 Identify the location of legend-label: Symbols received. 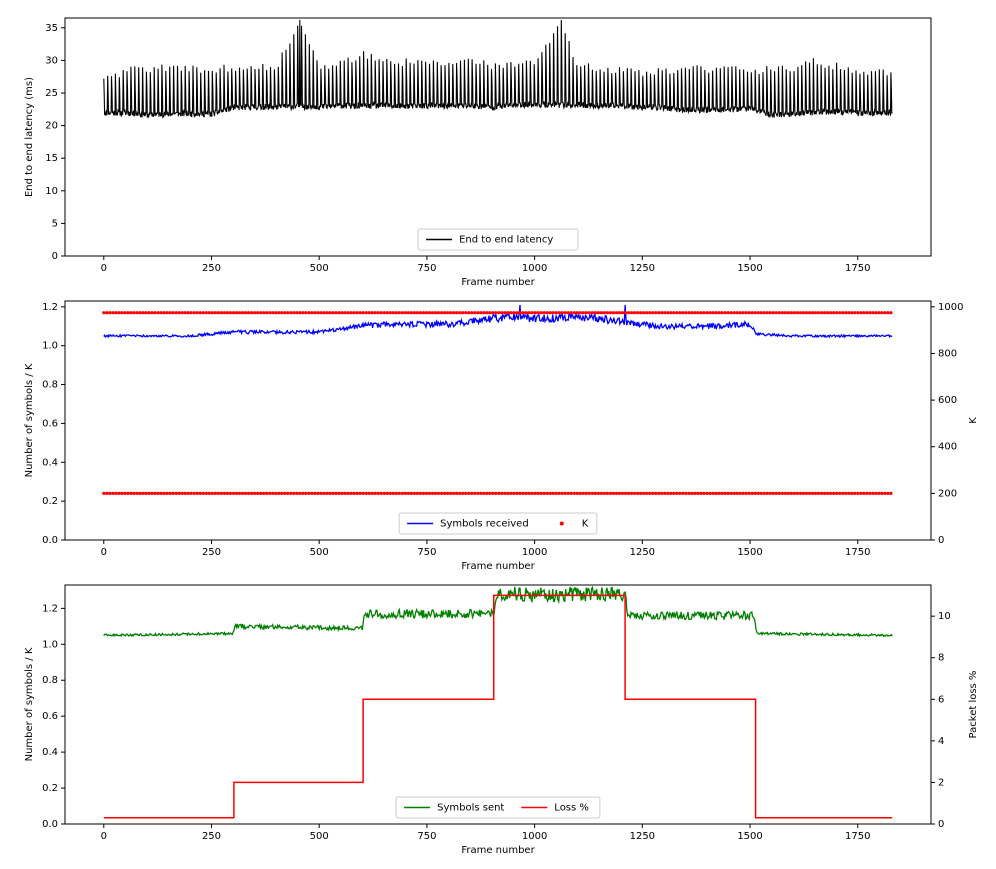
(484, 524).